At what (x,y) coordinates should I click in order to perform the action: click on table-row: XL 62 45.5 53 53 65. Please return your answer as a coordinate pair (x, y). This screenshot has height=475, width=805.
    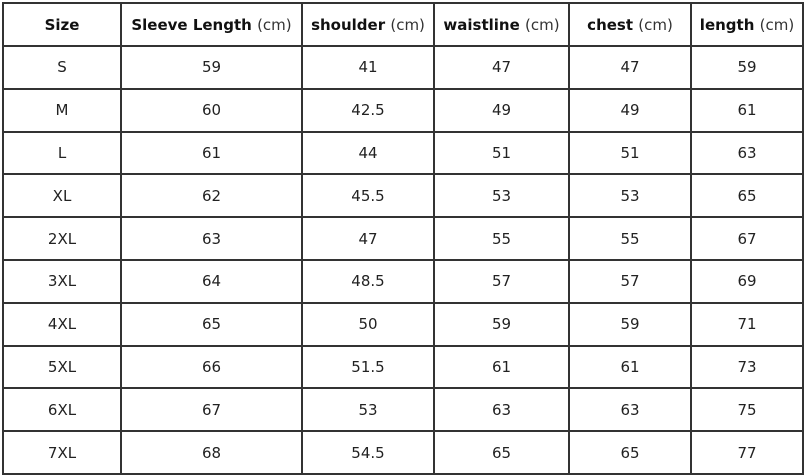
    Looking at the image, I should click on (403, 196).